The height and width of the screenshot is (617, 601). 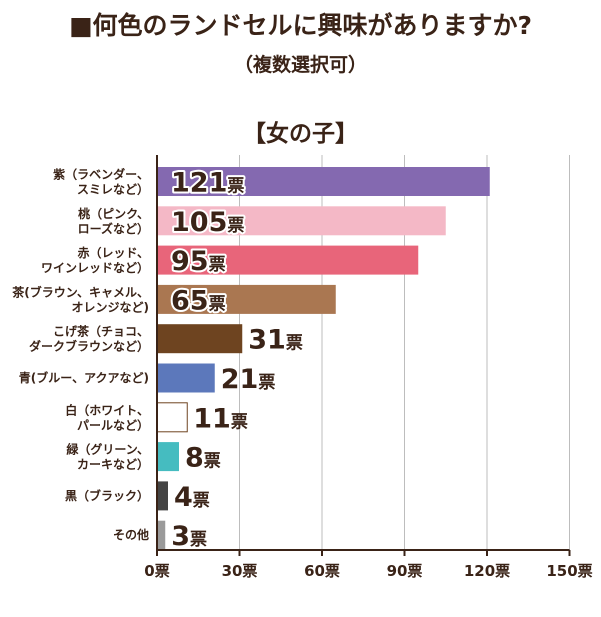 I want to click on data-label: 31票, so click(x=275, y=340).